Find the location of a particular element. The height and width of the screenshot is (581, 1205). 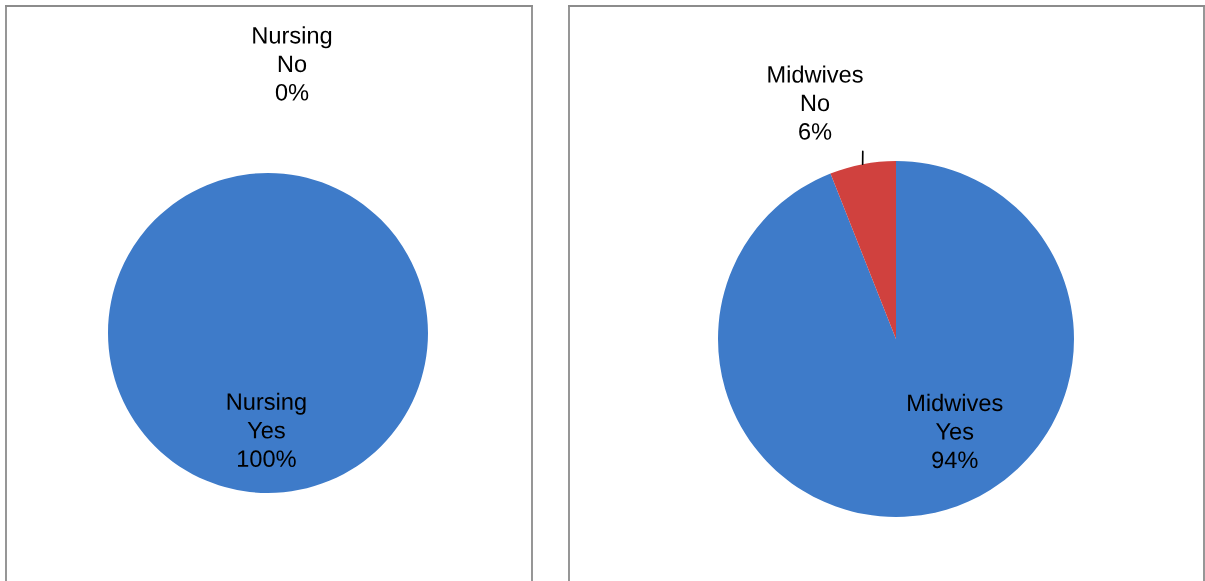

slice-label: Nursing is located at coordinates (266, 403).